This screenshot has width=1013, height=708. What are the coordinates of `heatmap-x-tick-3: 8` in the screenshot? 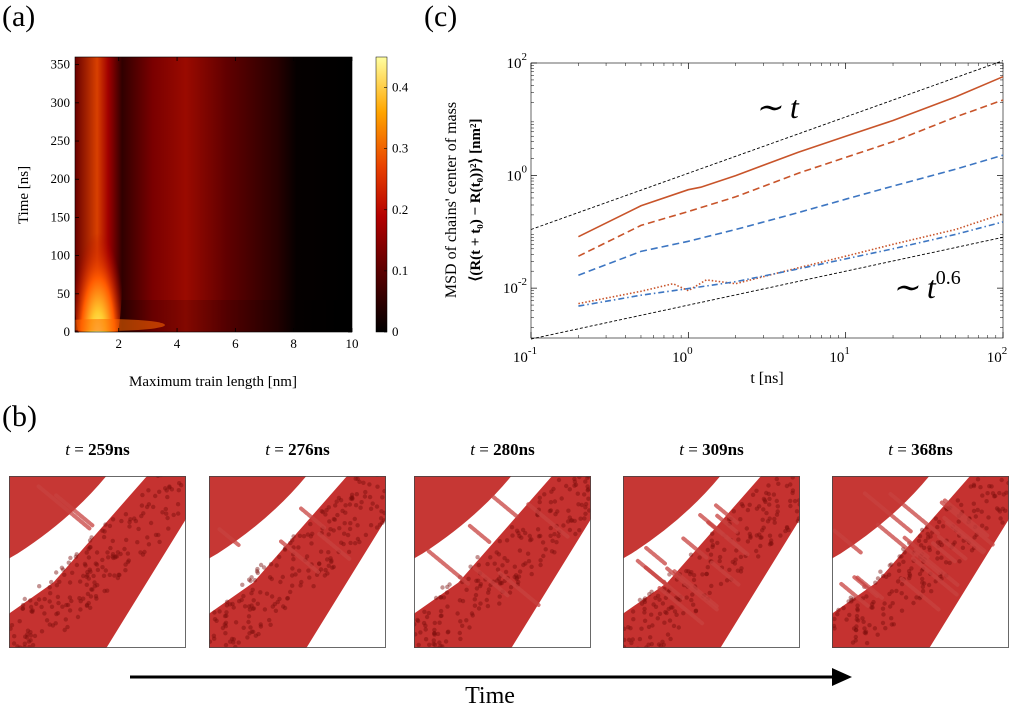 It's located at (293, 343).